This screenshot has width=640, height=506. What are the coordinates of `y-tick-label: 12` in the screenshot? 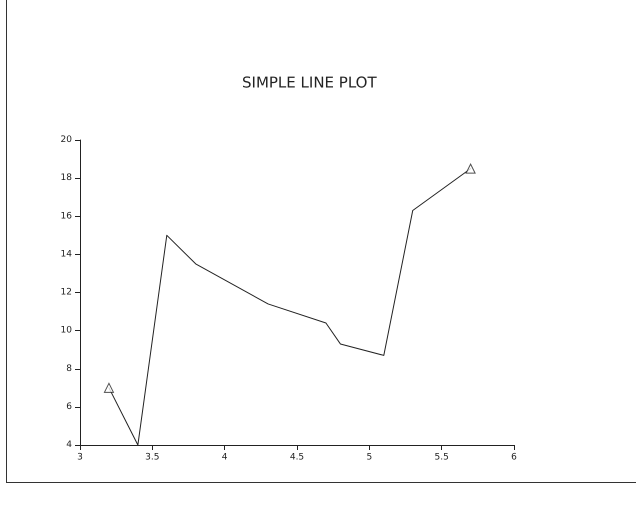 It's located at (66, 293).